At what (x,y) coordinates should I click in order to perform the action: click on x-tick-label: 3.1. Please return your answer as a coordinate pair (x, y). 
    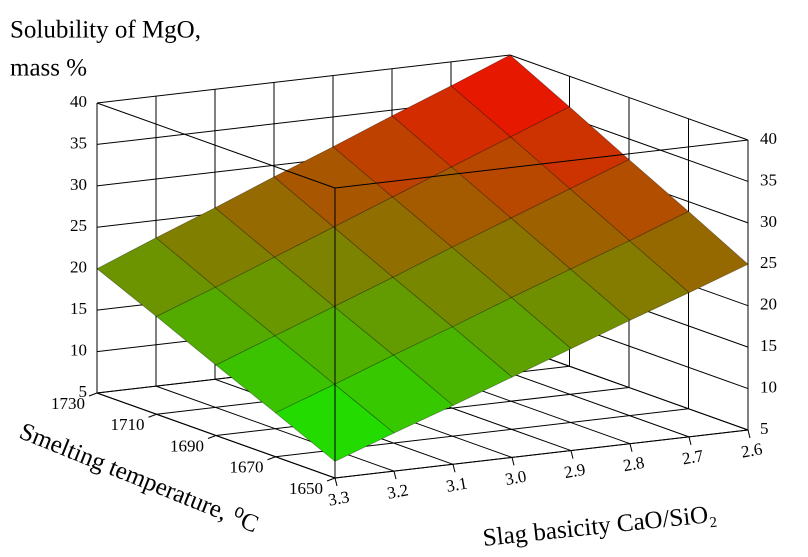
    Looking at the image, I should click on (457, 485).